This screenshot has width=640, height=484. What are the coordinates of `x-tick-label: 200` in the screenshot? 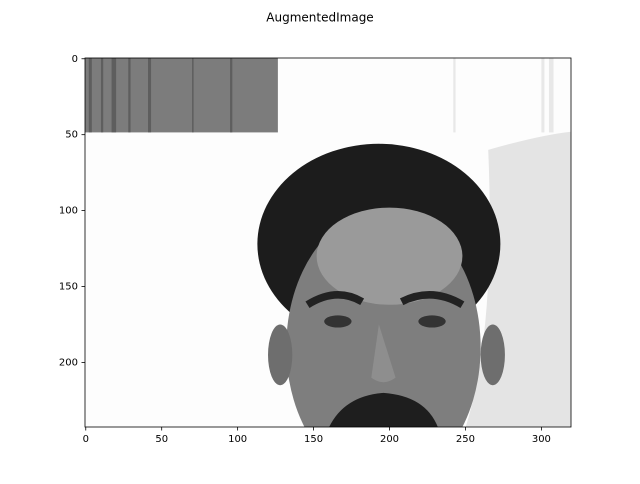 It's located at (389, 439).